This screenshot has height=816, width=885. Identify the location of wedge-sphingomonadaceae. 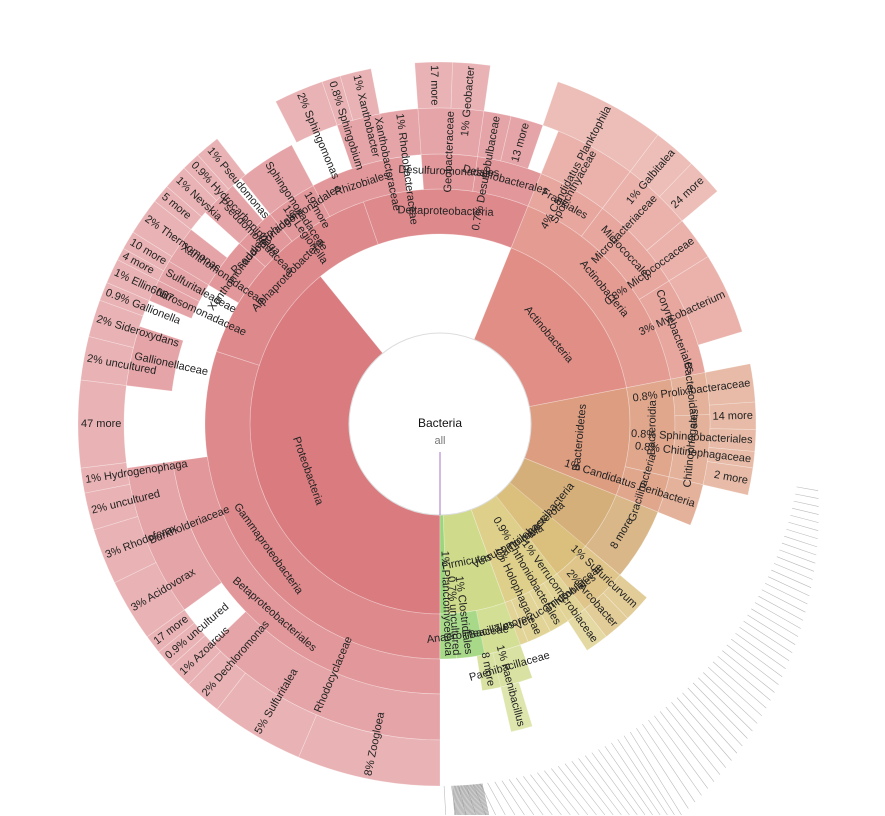
(277, 179).